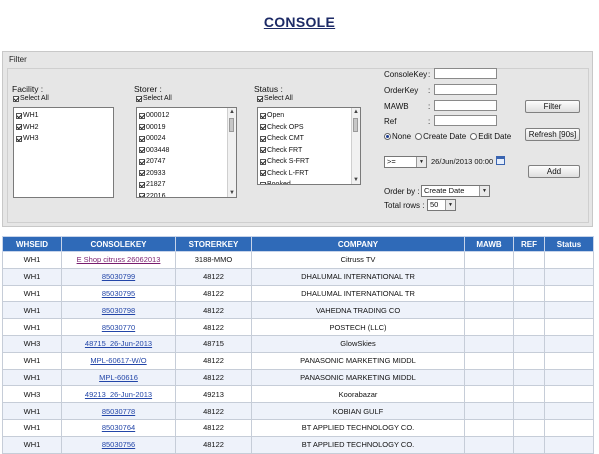  What do you see at coordinates (465, 120) in the screenshot?
I see `ref-input` at bounding box center [465, 120].